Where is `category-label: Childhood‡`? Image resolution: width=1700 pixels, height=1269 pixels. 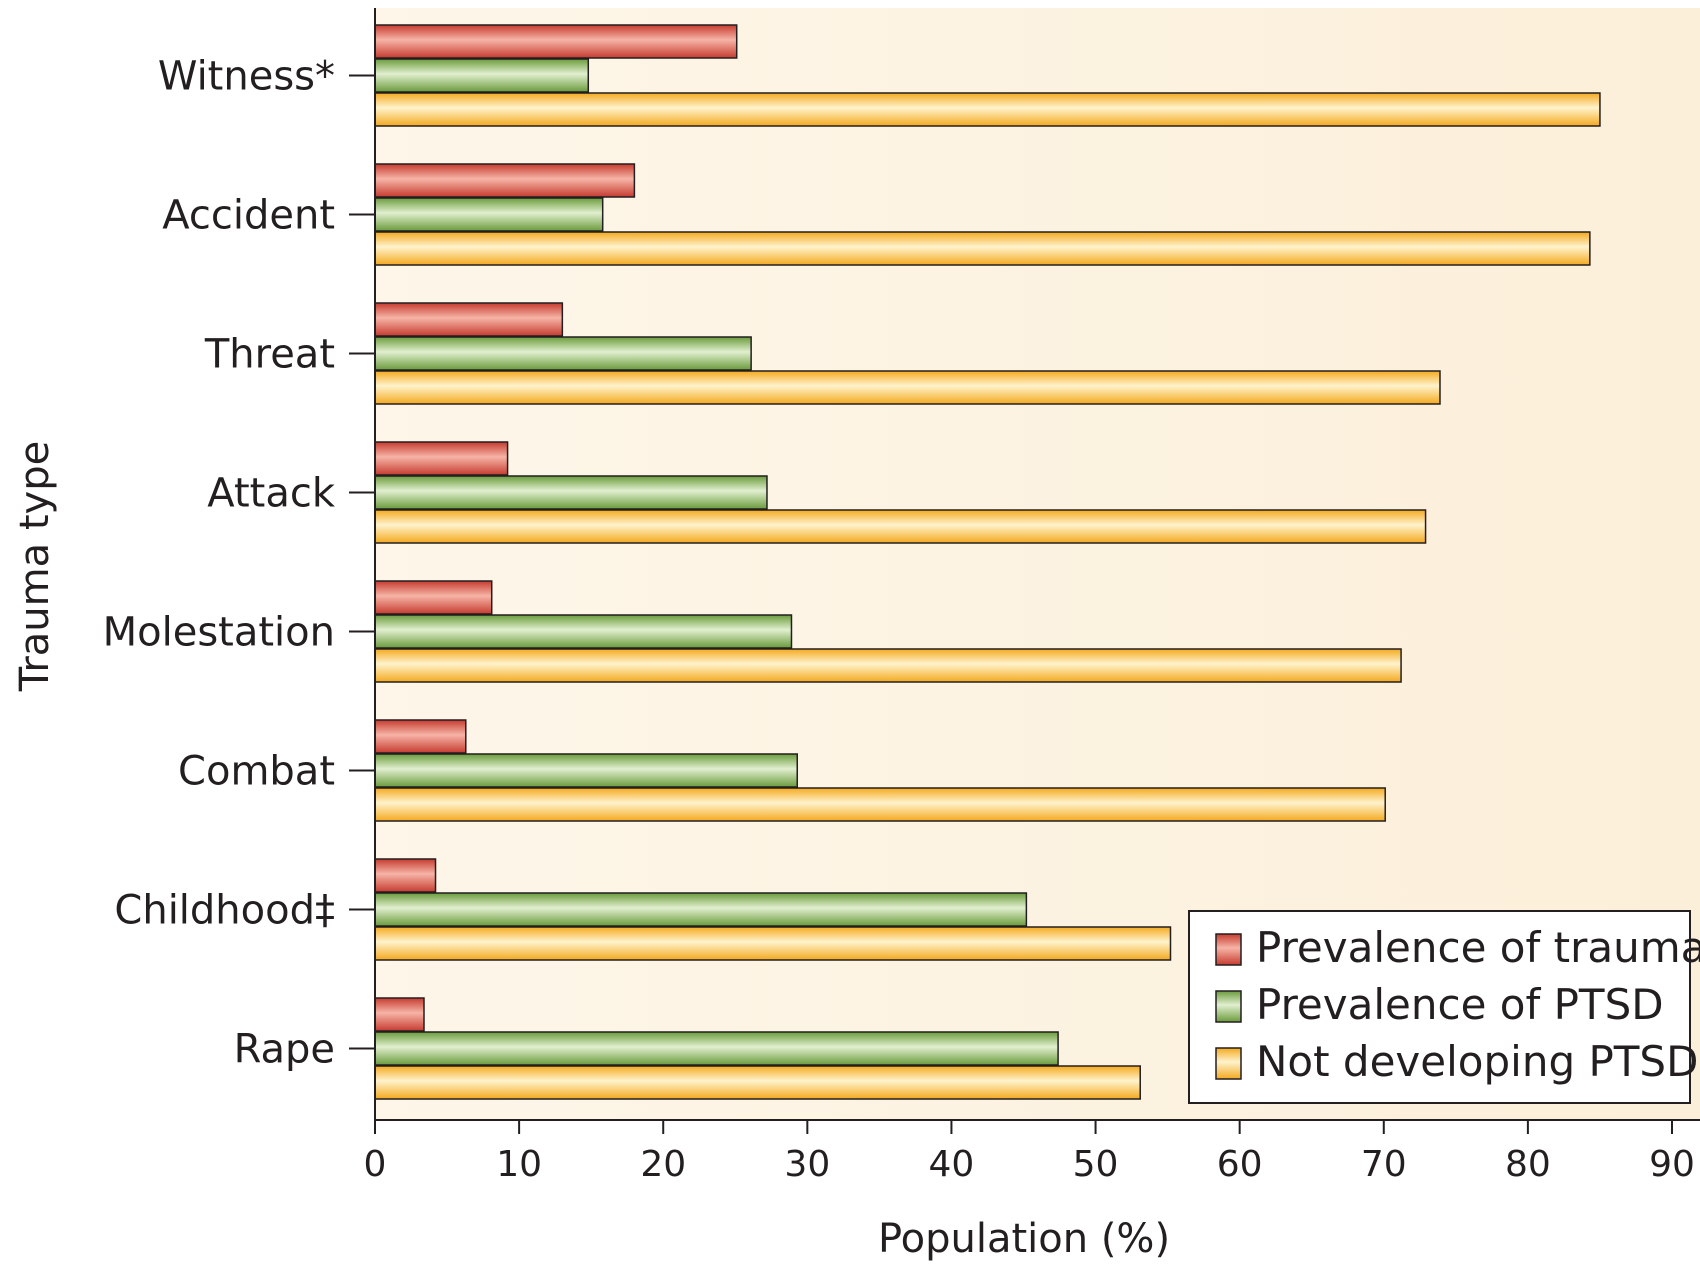
category-label: Childhood‡ is located at coordinates (224, 911).